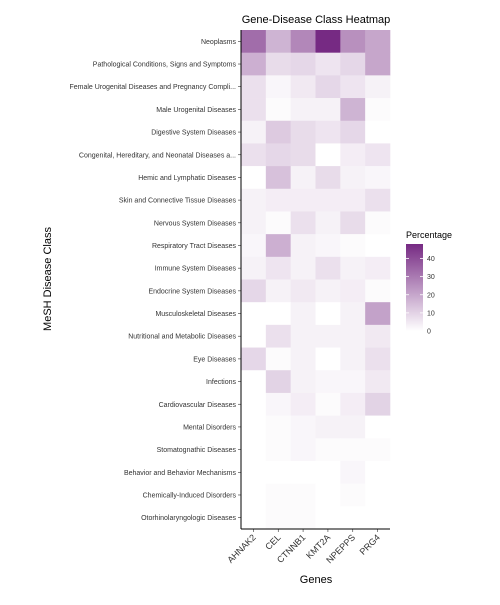 The width and height of the screenshot is (500, 605). I want to click on y-tick-label: Infections, so click(221, 382).